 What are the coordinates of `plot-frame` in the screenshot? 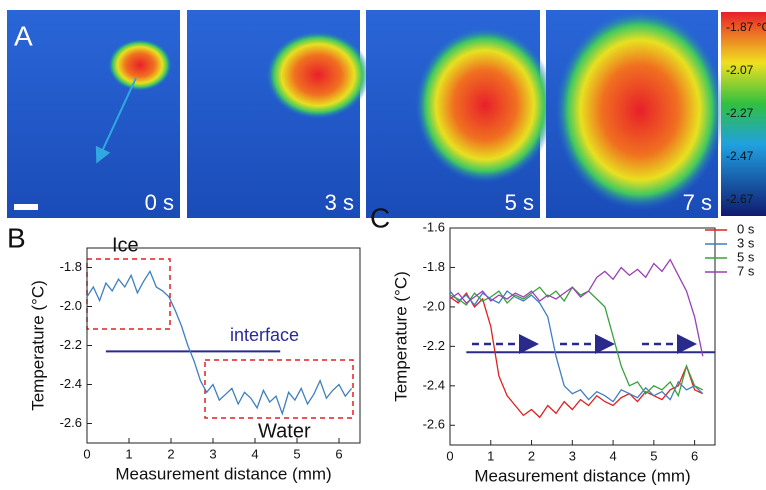 It's located at (223, 345).